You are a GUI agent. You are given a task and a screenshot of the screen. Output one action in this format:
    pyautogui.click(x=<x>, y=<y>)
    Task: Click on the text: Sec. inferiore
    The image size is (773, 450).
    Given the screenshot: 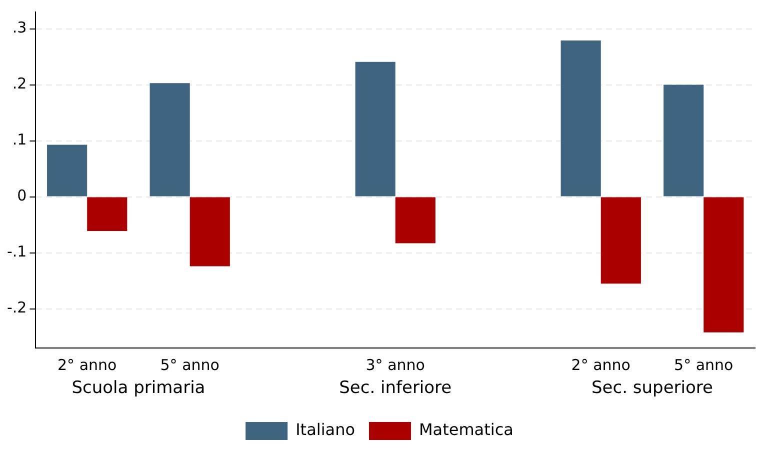 What is the action you would take?
    pyautogui.click(x=395, y=388)
    